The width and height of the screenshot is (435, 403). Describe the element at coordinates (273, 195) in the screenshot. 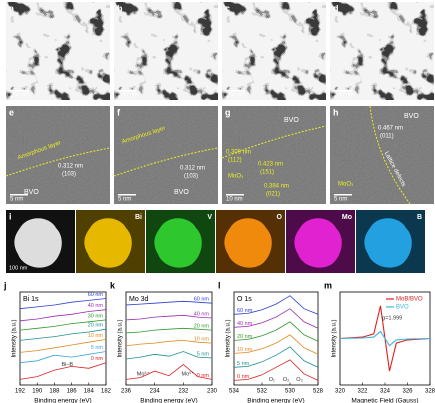

I see `image-label: (021)` at that location.